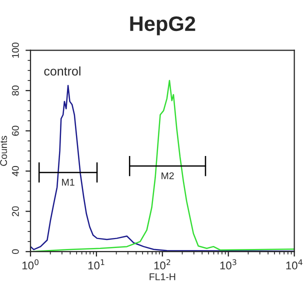  Describe the element at coordinates (30, 264) in the screenshot. I see `x-tick-label: 10$^{0}$` at that location.